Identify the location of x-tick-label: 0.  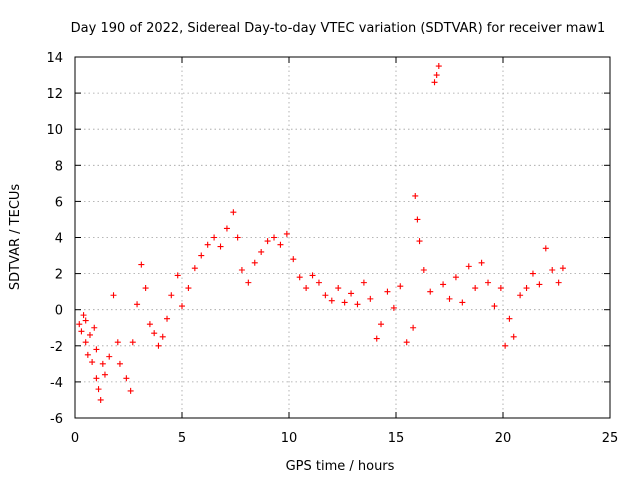
(75, 438).